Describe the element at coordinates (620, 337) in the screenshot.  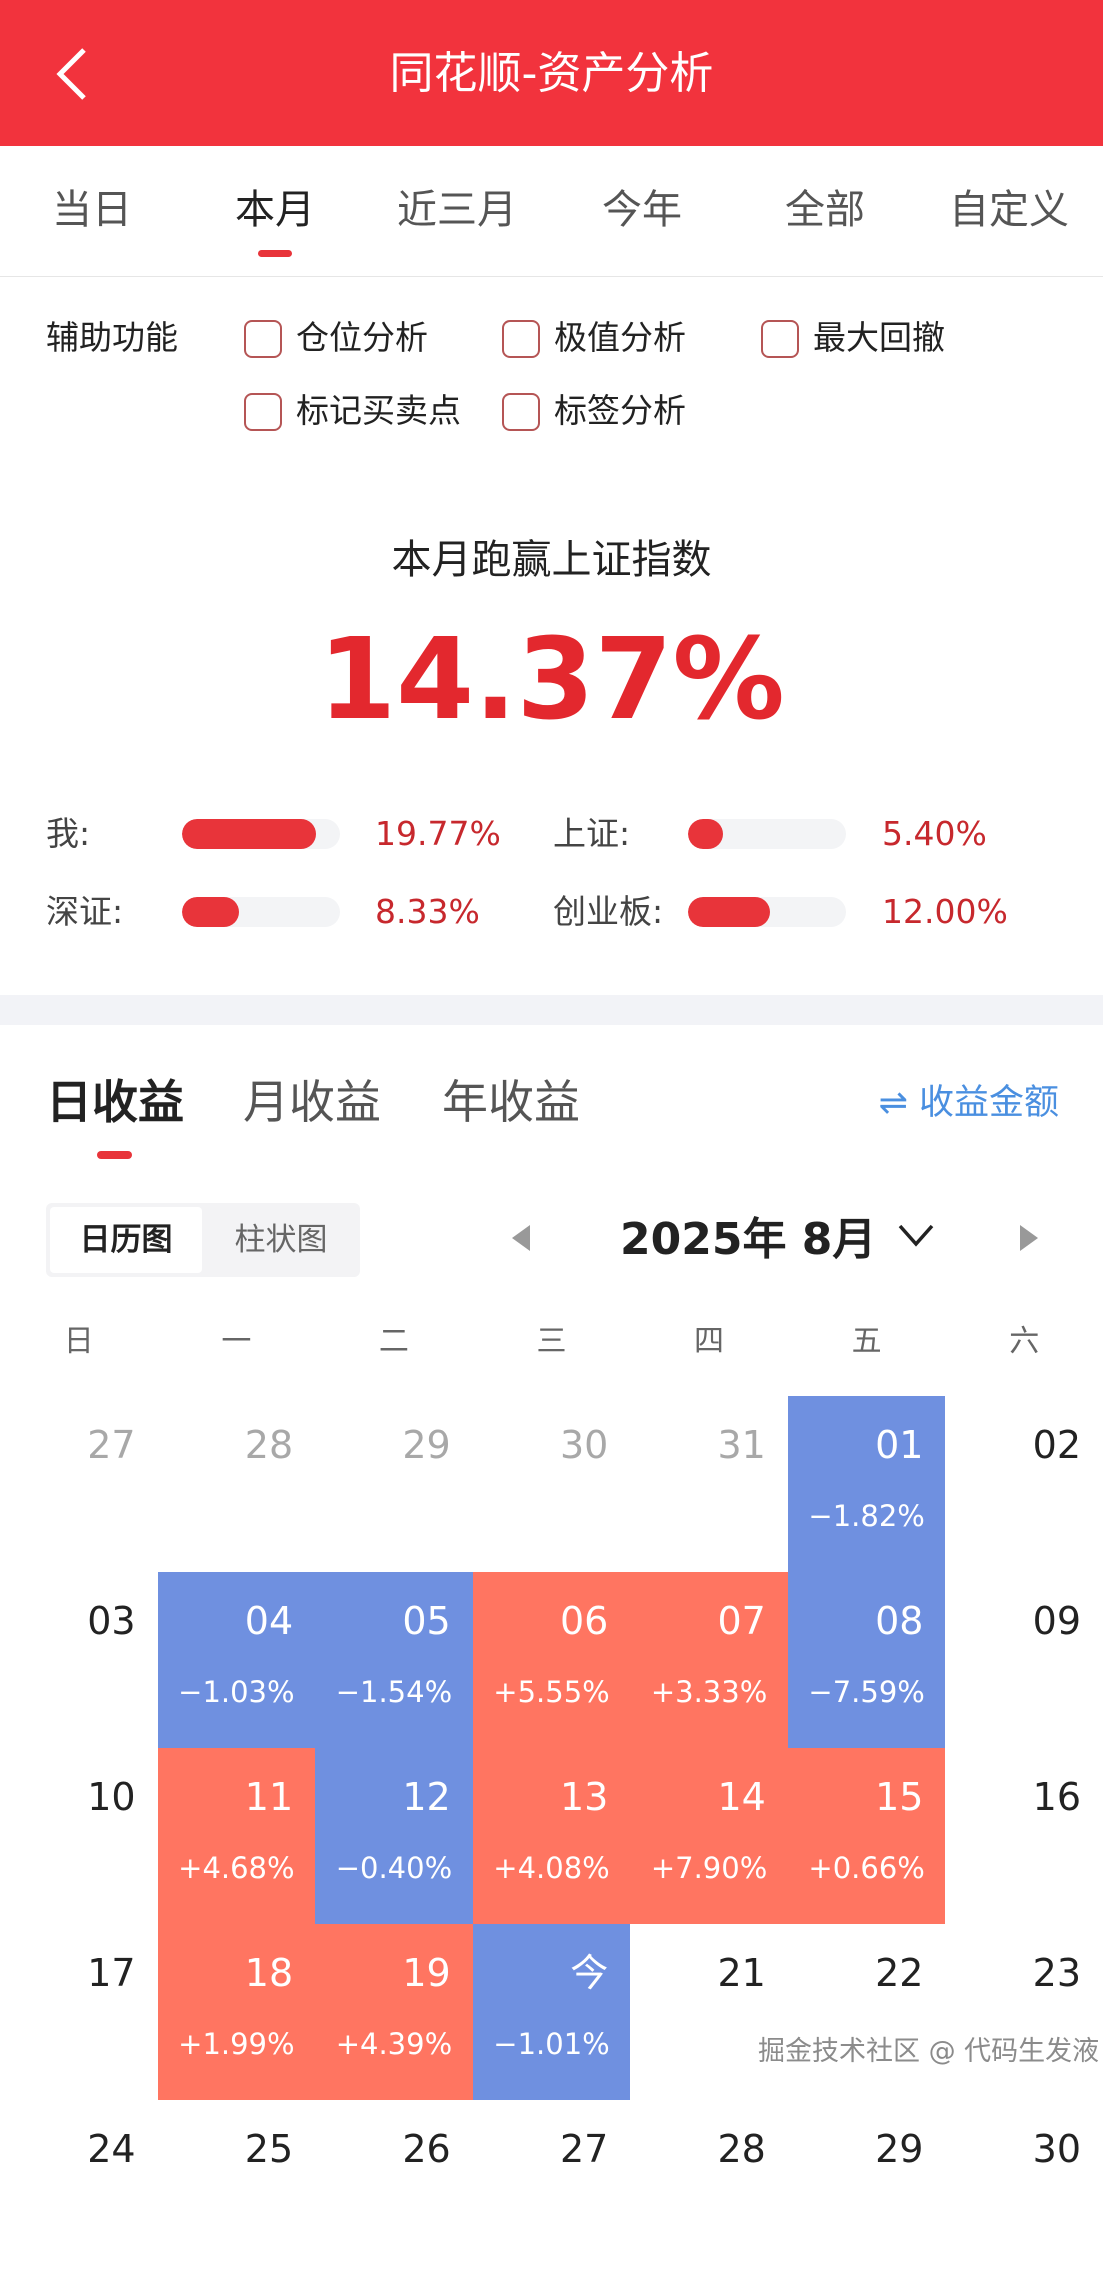
I see `option-extreme-analysis: 极值分析` at that location.